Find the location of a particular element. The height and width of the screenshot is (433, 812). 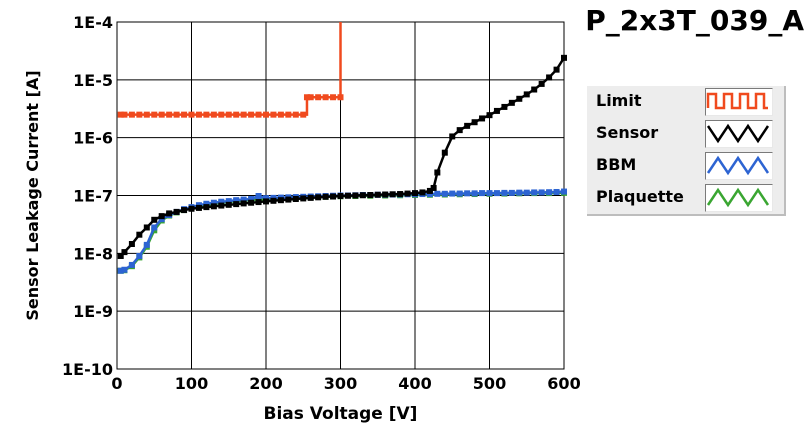

legend-item-plaquette: Plaquette is located at coordinates (685, 198).